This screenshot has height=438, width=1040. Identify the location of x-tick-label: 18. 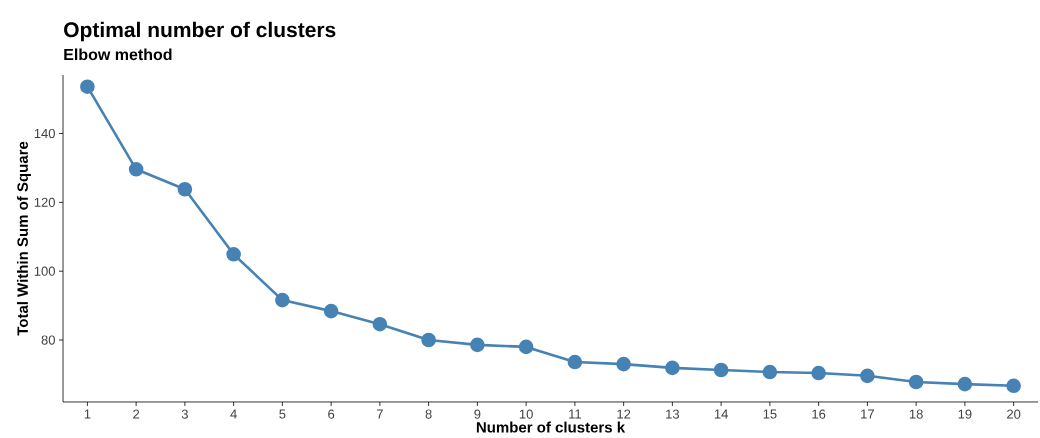
(916, 414).